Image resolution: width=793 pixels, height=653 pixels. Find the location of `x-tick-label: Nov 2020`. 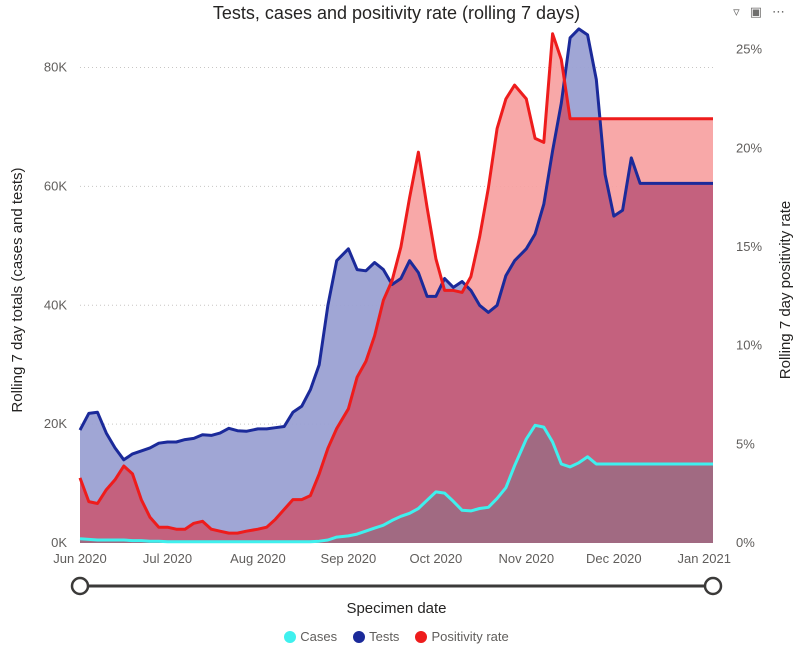

x-tick-label: Nov 2020 is located at coordinates (526, 558).